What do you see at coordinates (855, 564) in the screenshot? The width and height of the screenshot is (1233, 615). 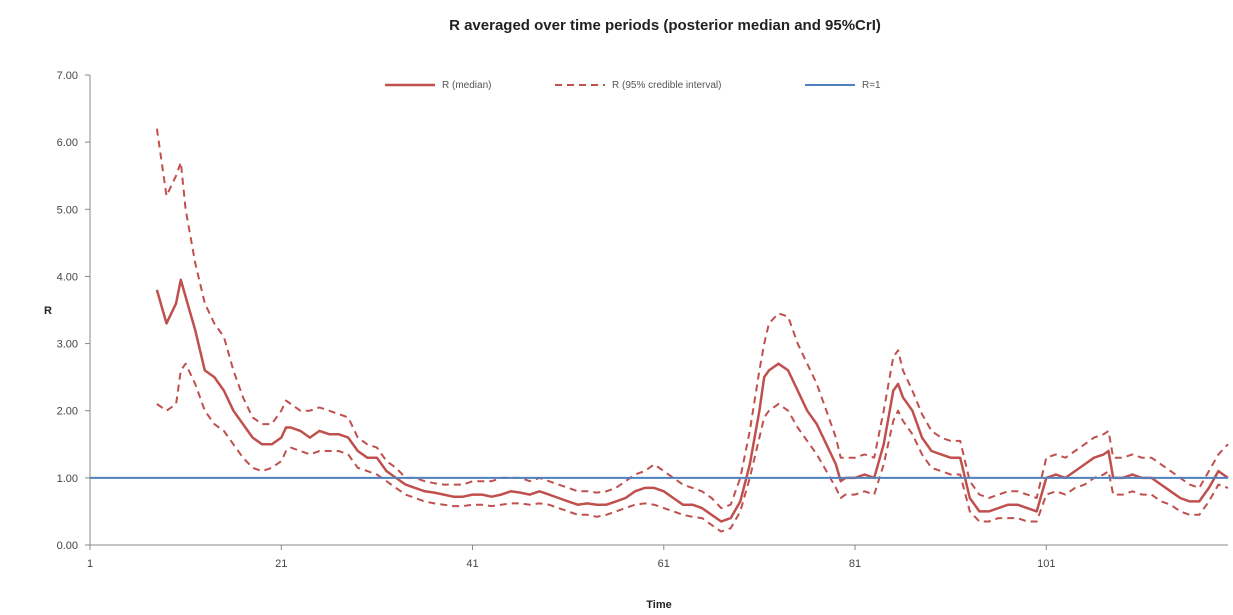 I see `x-tick-label: 81` at bounding box center [855, 564].